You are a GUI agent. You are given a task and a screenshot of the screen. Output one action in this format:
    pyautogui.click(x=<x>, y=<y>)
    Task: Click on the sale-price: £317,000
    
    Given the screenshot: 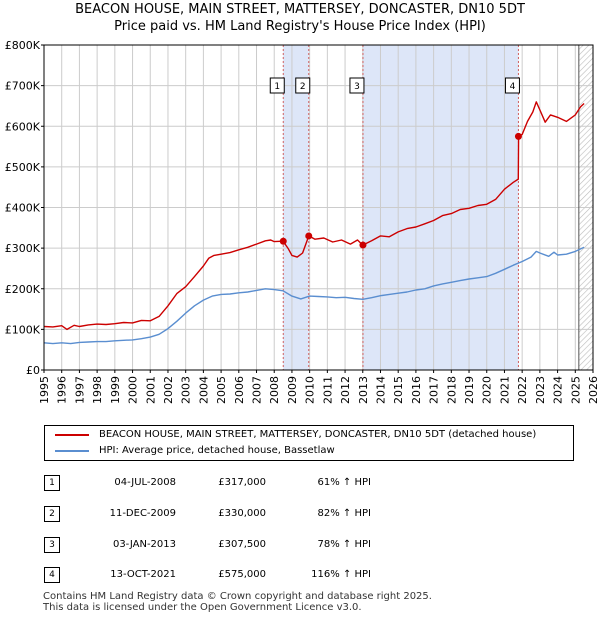 What is the action you would take?
    pyautogui.click(x=242, y=482)
    